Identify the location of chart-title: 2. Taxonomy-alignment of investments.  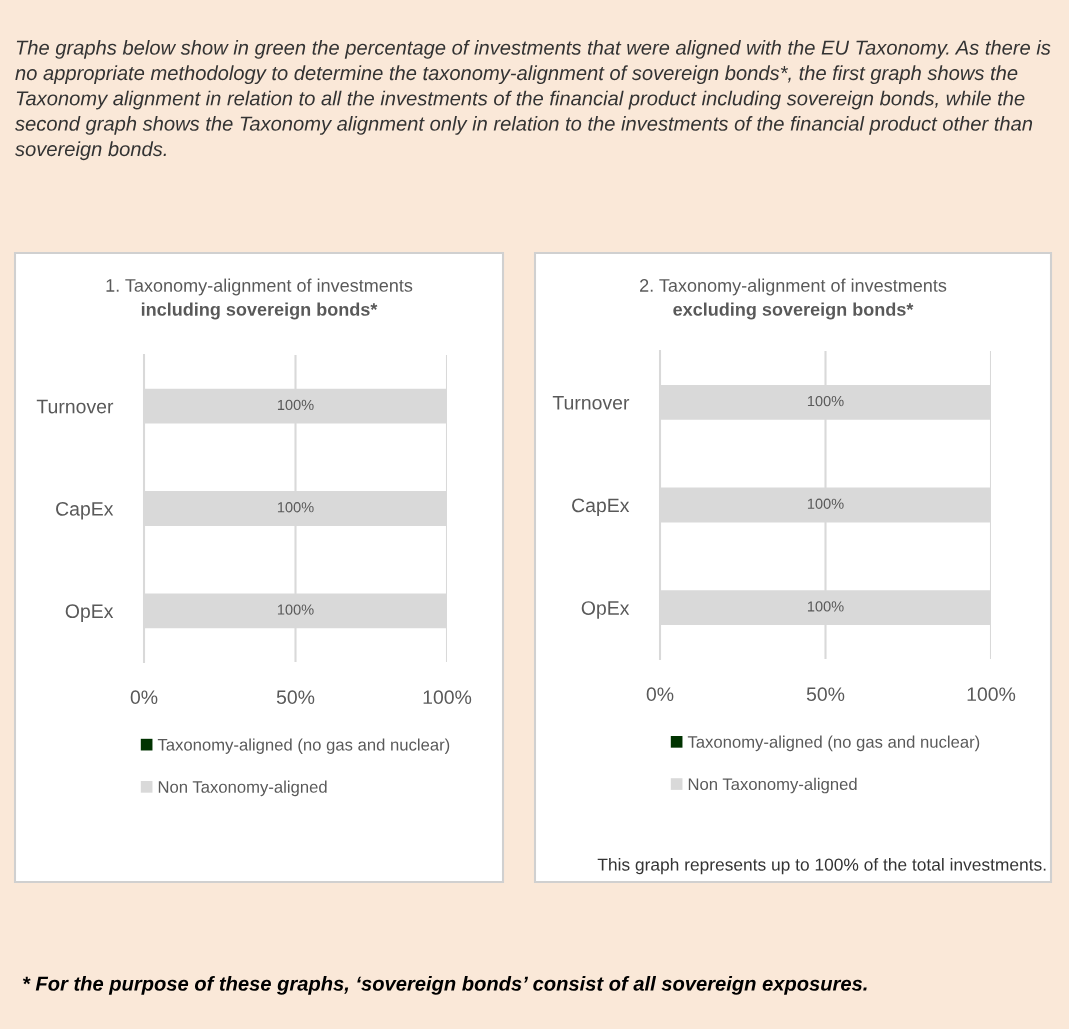
(793, 287).